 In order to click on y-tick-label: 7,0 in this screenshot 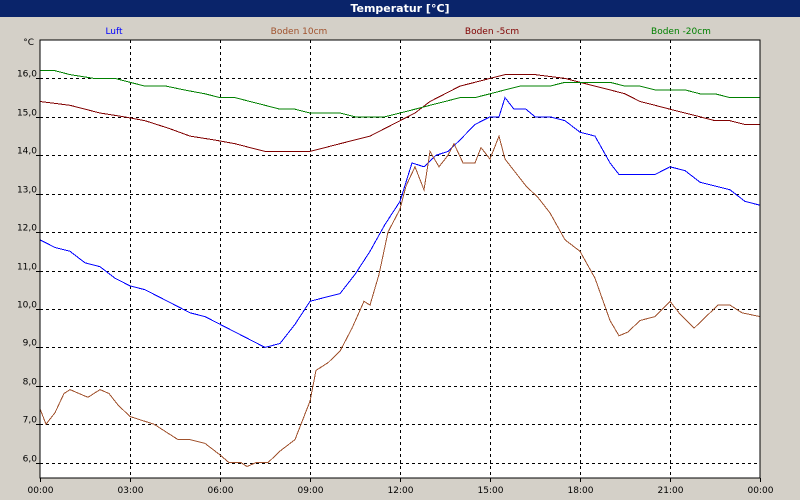, I will do `click(30, 421)`.